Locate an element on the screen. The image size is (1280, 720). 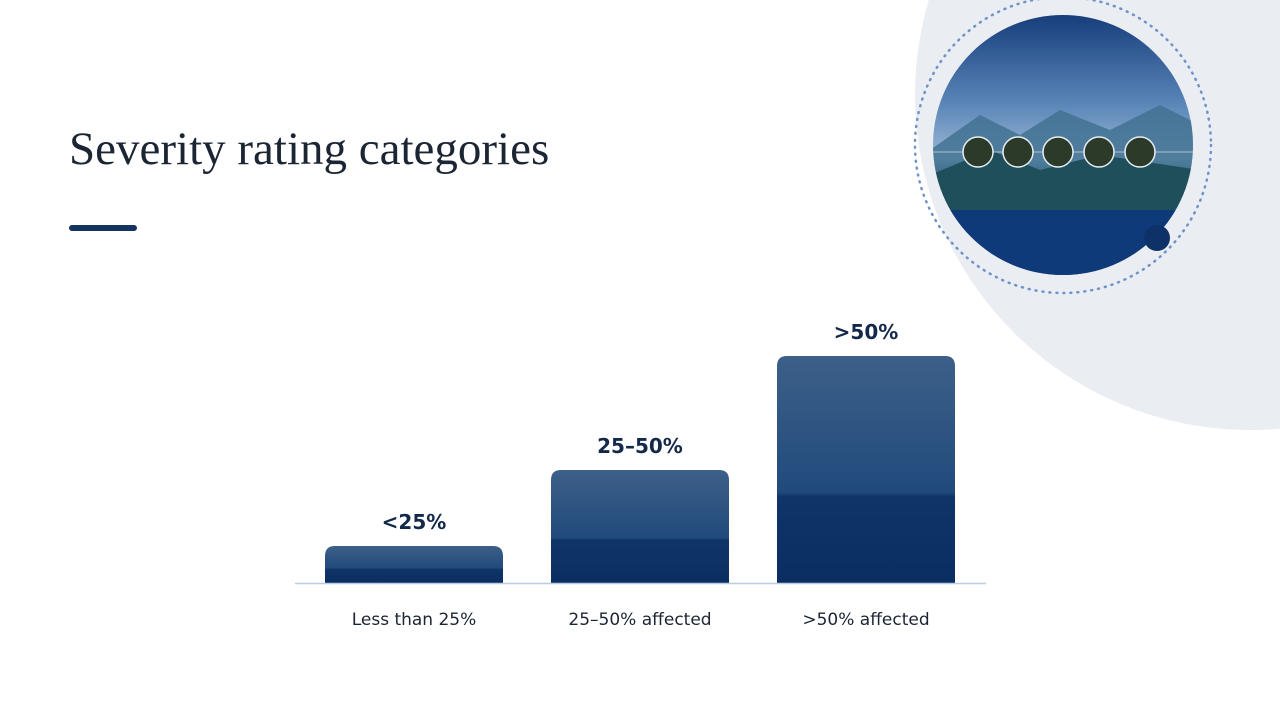
bar-label: <25% is located at coordinates (414, 522).